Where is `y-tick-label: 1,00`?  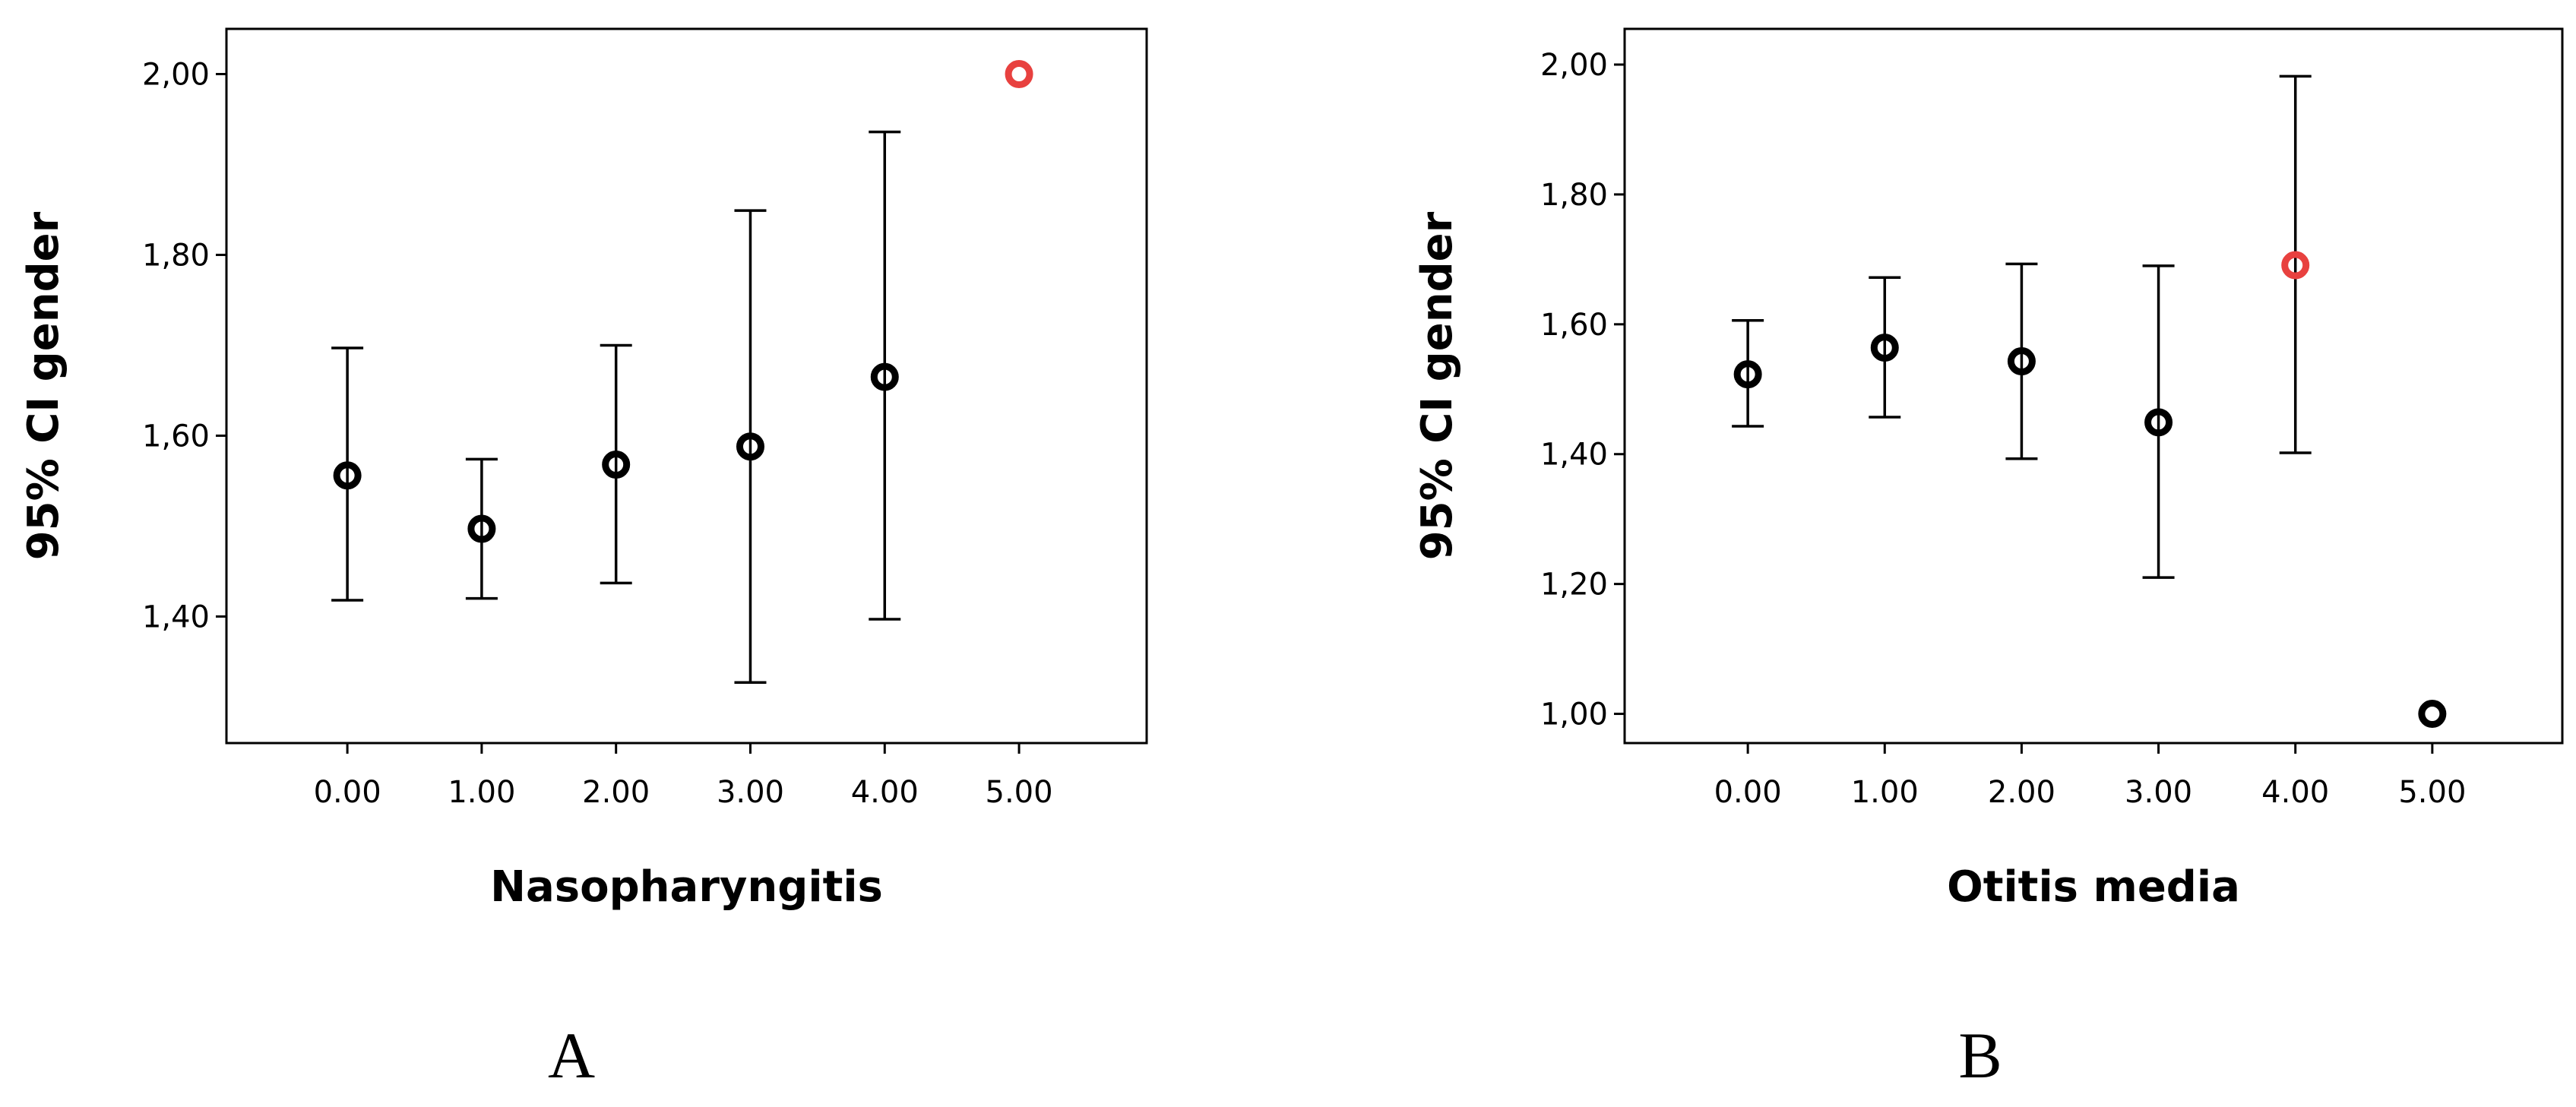
y-tick-label: 1,00 is located at coordinates (1574, 714).